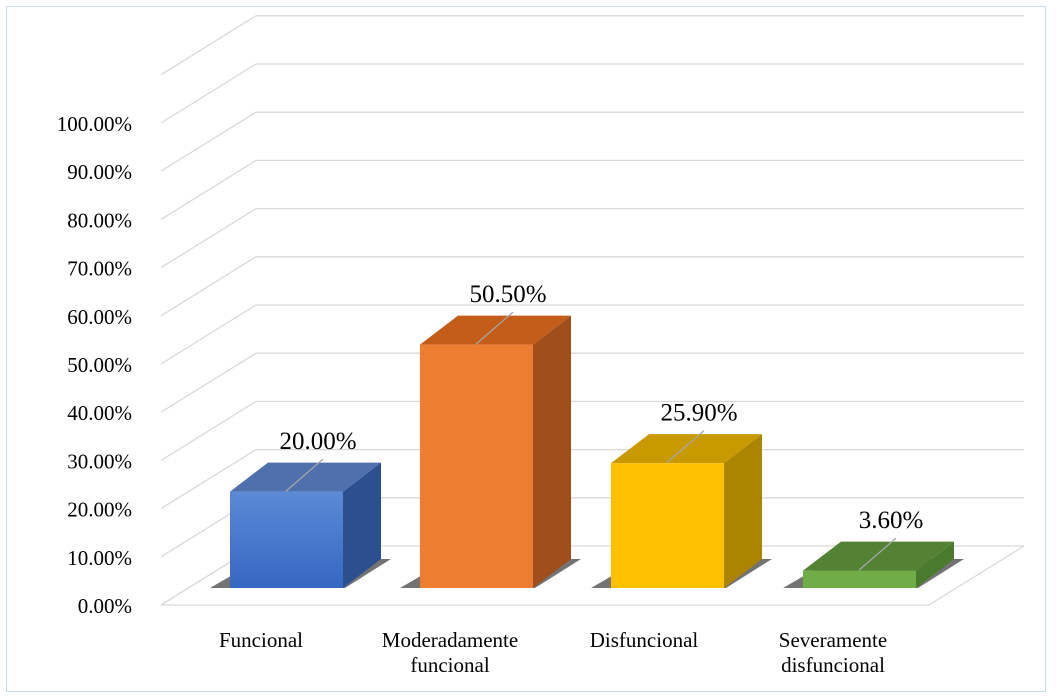 The width and height of the screenshot is (1056, 697). I want to click on x-tick-label-line: funcional, so click(449, 665).